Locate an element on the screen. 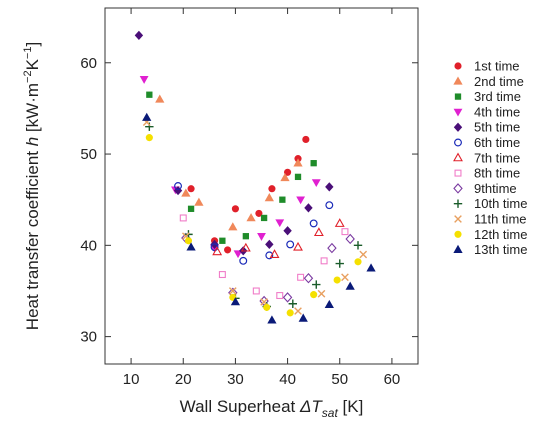  legend-item: 11th time is located at coordinates (490, 219).